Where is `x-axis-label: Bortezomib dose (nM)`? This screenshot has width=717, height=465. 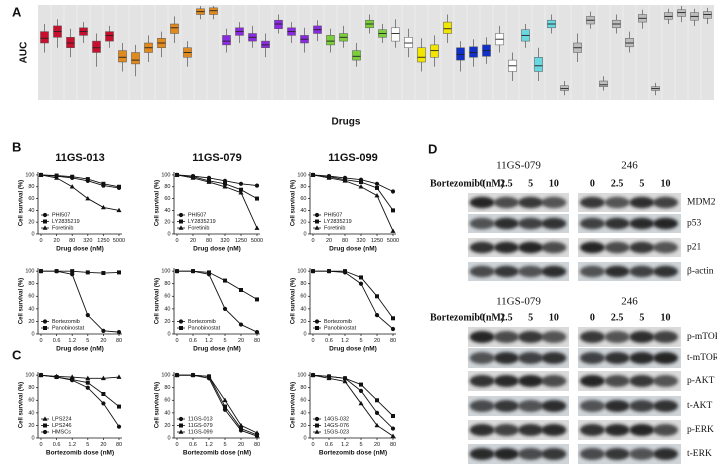 x-axis-label: Bortezomib dose (nM) is located at coordinates (80, 453).